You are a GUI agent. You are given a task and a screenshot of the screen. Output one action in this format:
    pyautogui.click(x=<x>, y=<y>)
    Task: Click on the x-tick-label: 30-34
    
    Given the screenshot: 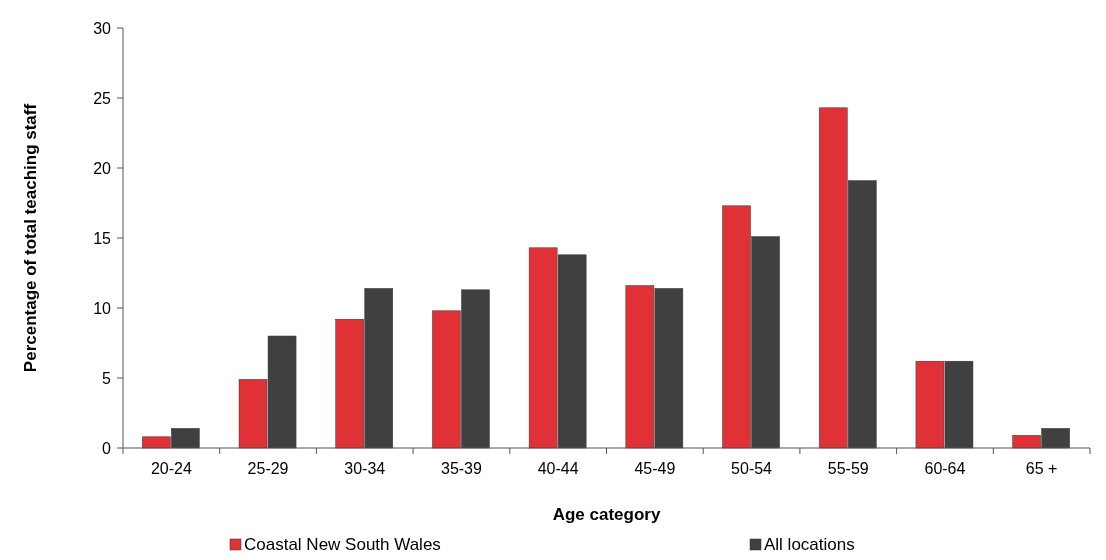 What is the action you would take?
    pyautogui.click(x=365, y=468)
    